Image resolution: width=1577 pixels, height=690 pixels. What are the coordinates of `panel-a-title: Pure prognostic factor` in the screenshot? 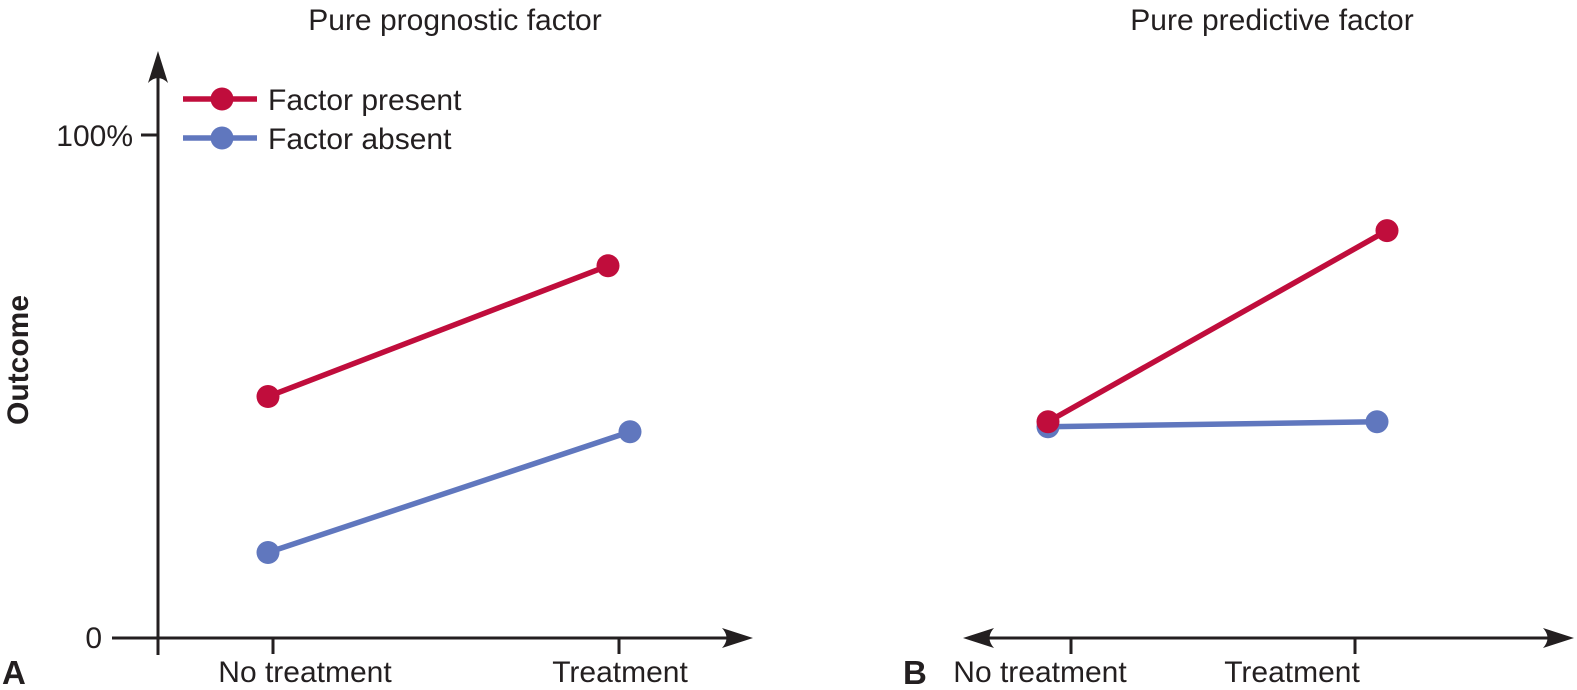 It's located at (454, 20).